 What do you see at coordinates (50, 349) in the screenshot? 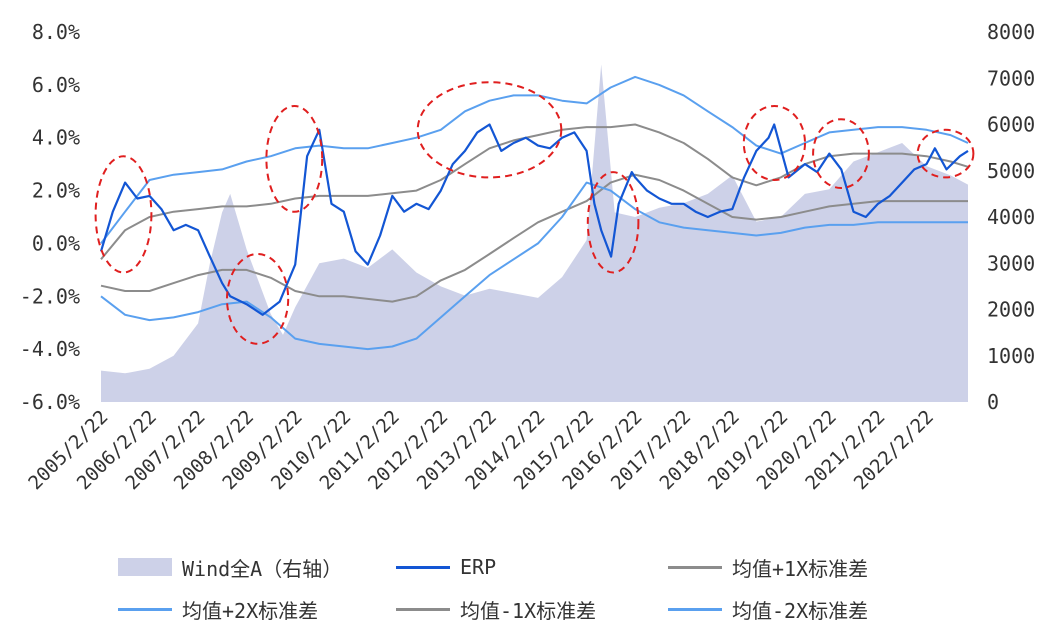
I see `y-left-tick-label: -4.0%` at bounding box center [50, 349].